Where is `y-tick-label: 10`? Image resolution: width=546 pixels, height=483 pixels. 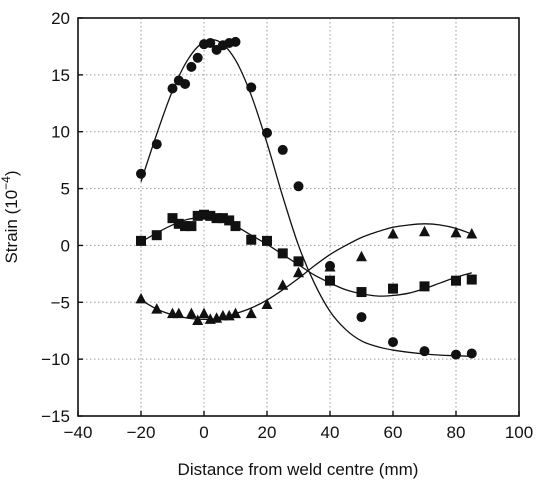
y-tick-label: 10 is located at coordinates (60, 132).